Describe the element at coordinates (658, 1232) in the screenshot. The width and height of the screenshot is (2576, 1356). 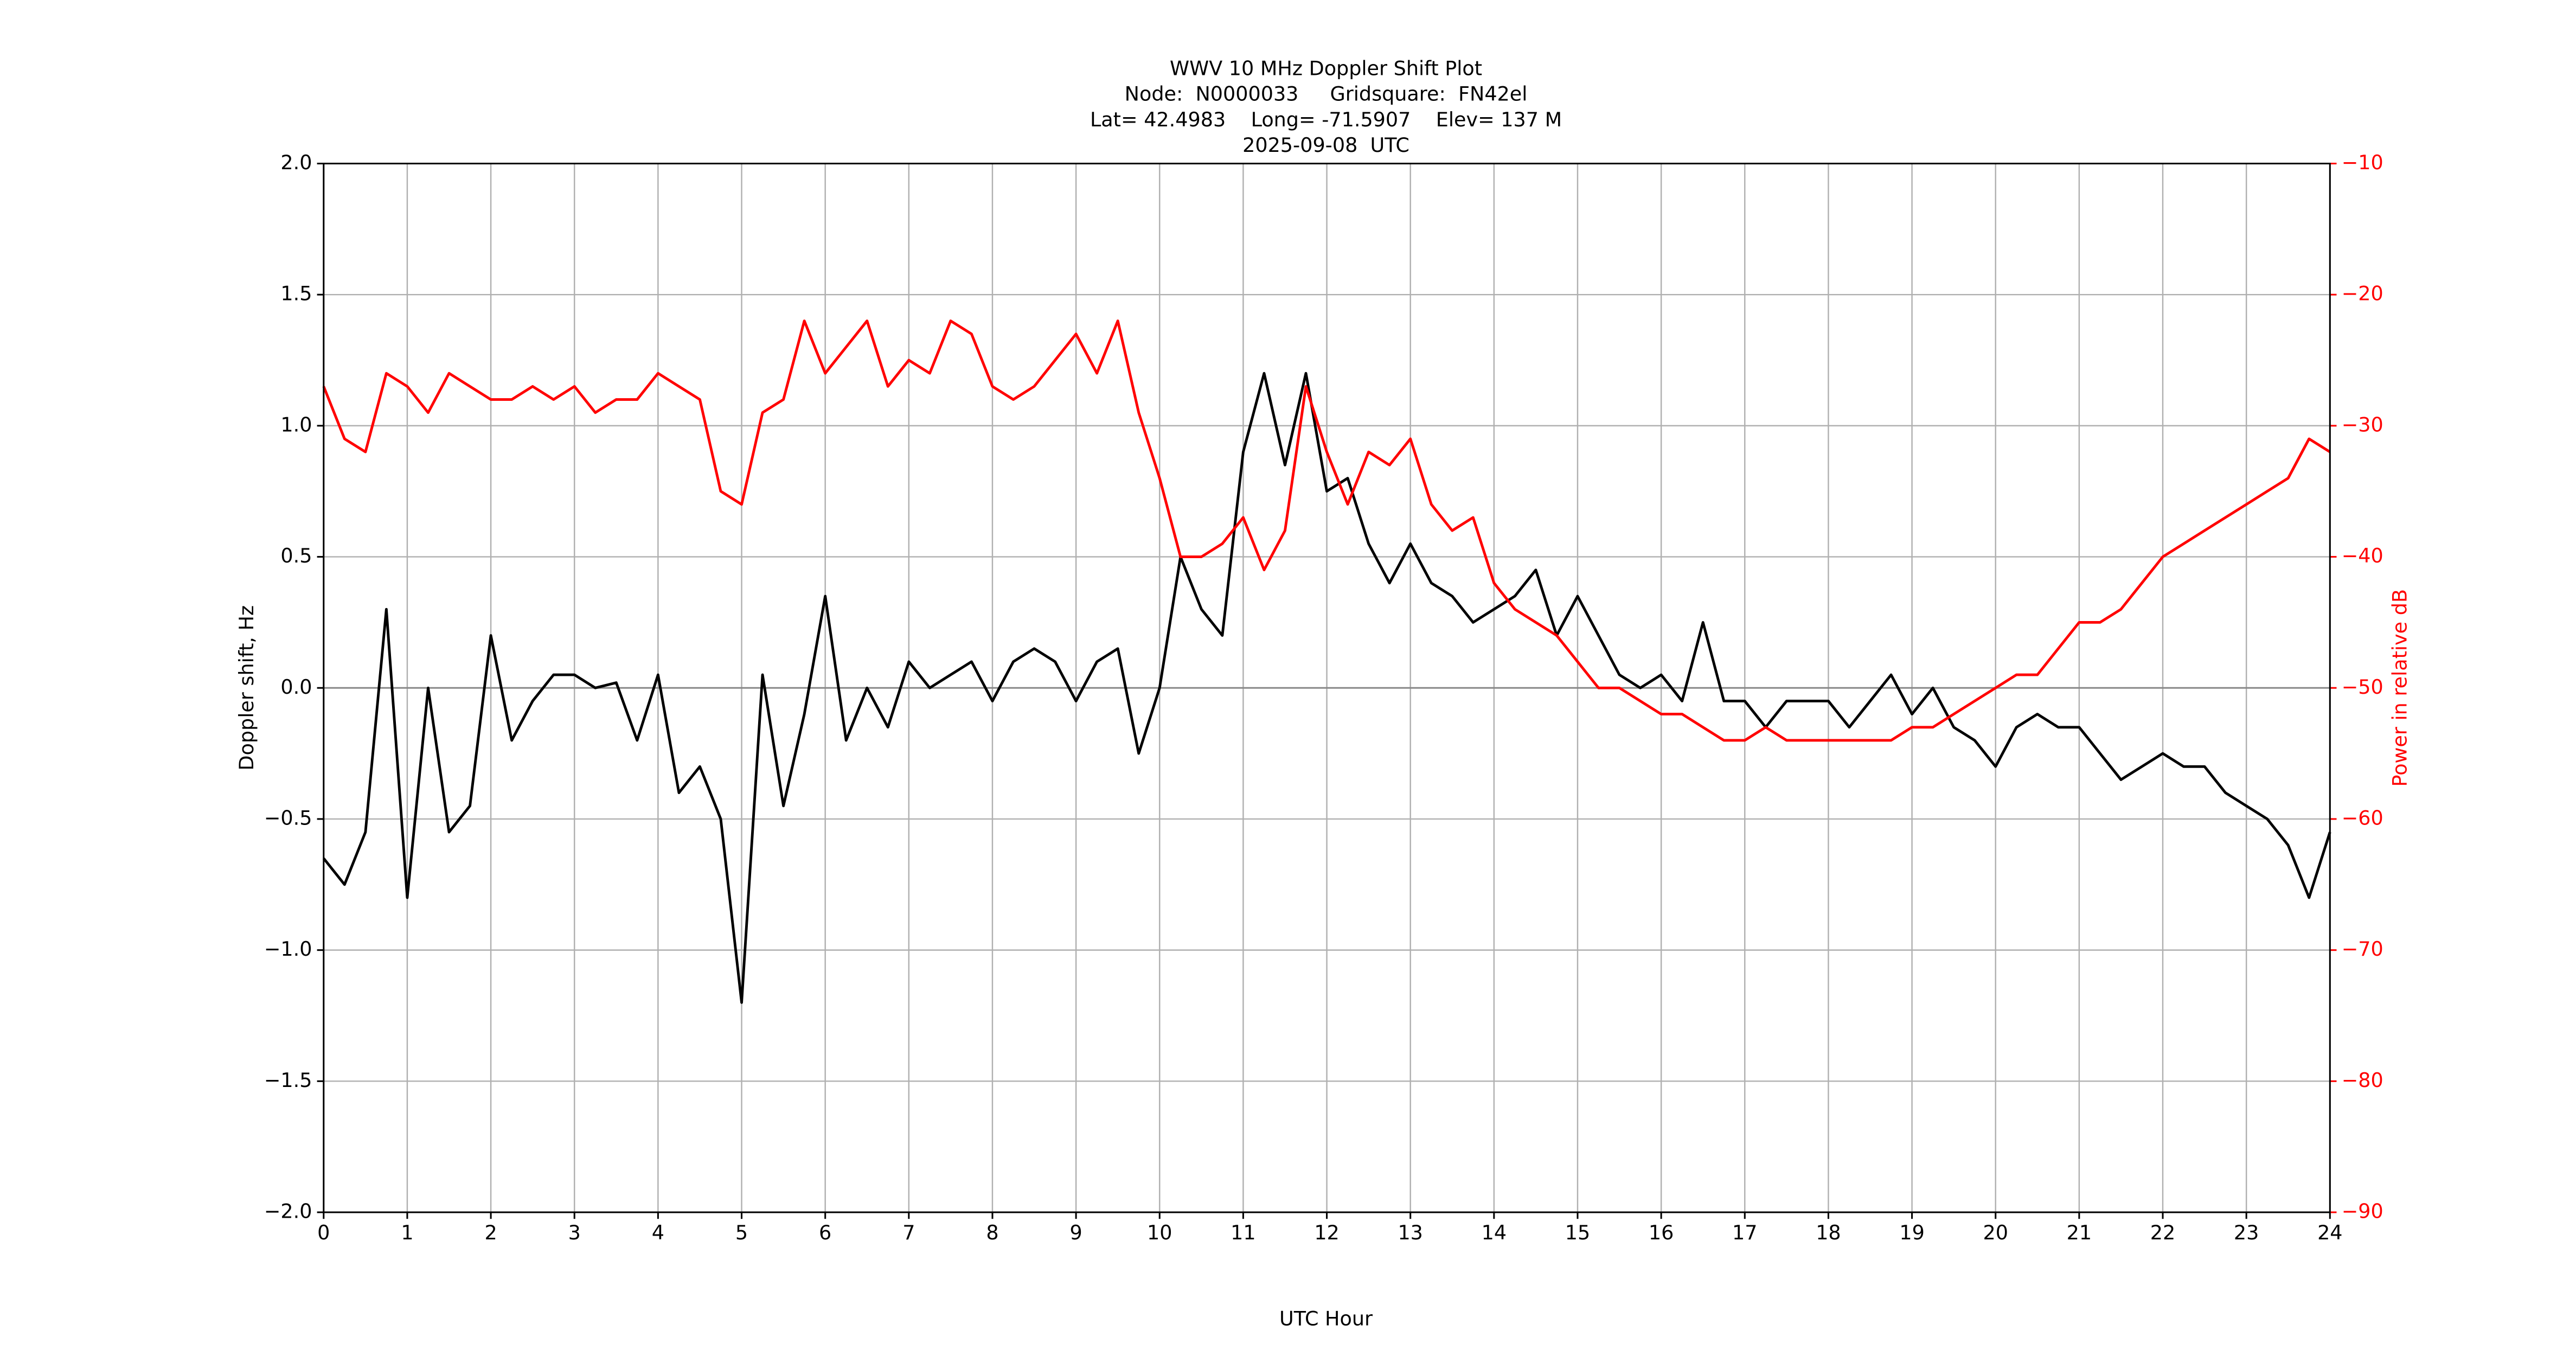
I see `x-tick-label: 4` at that location.